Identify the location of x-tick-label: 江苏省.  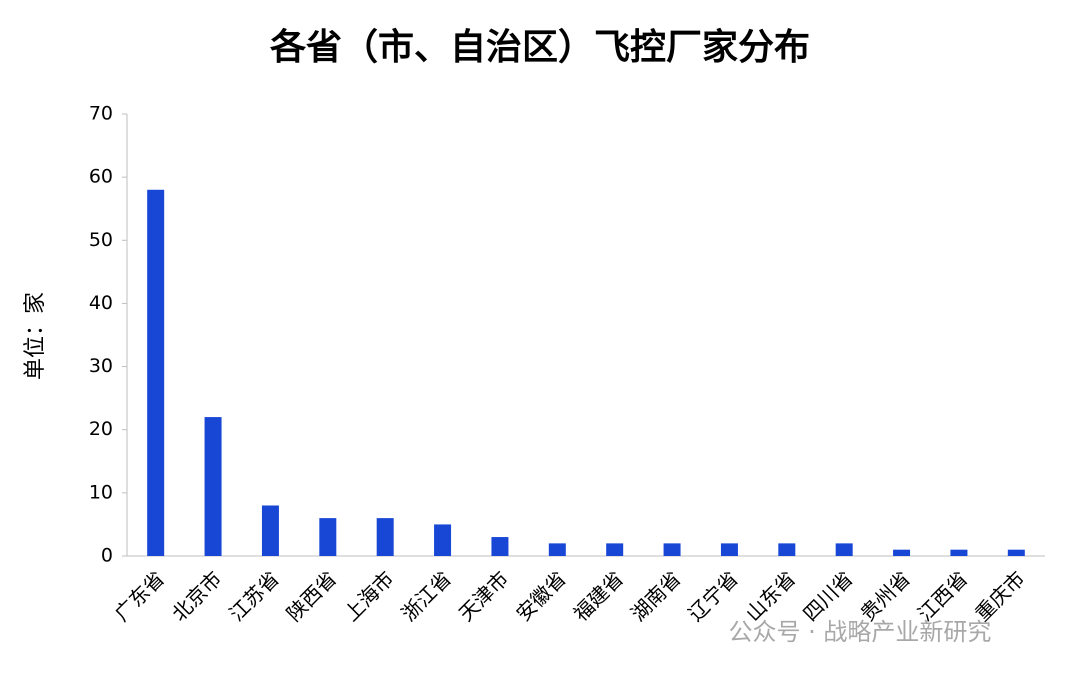
(253, 595).